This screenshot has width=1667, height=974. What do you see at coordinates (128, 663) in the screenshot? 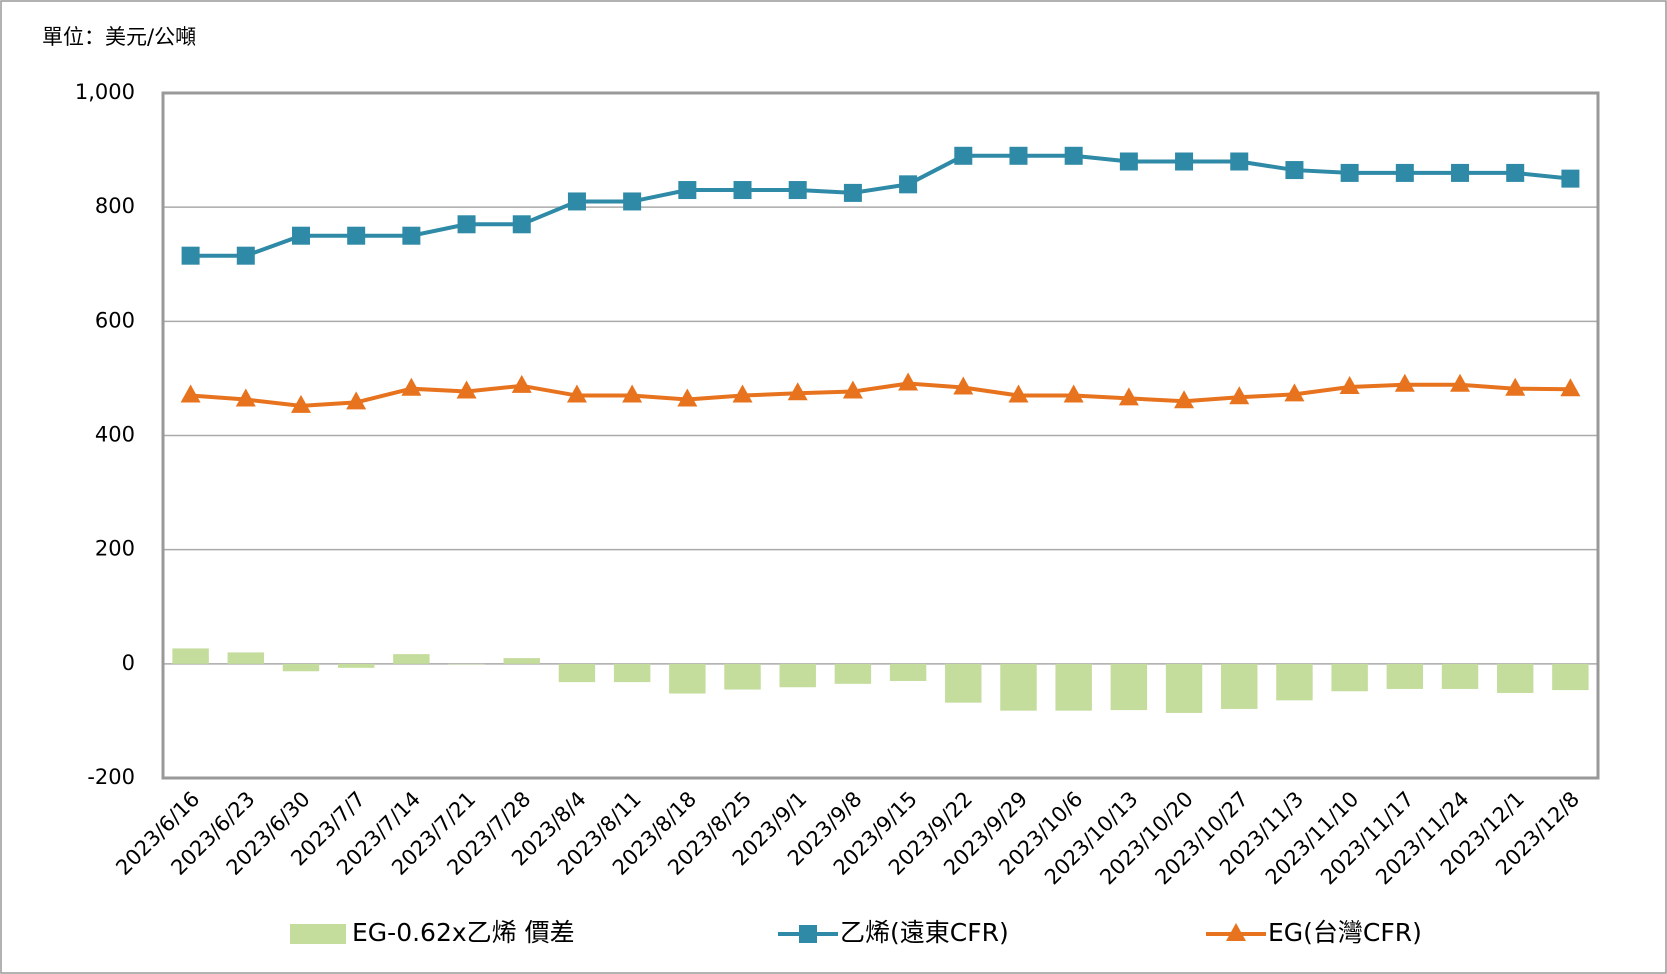
I see `y-tick-label: 0` at bounding box center [128, 663].